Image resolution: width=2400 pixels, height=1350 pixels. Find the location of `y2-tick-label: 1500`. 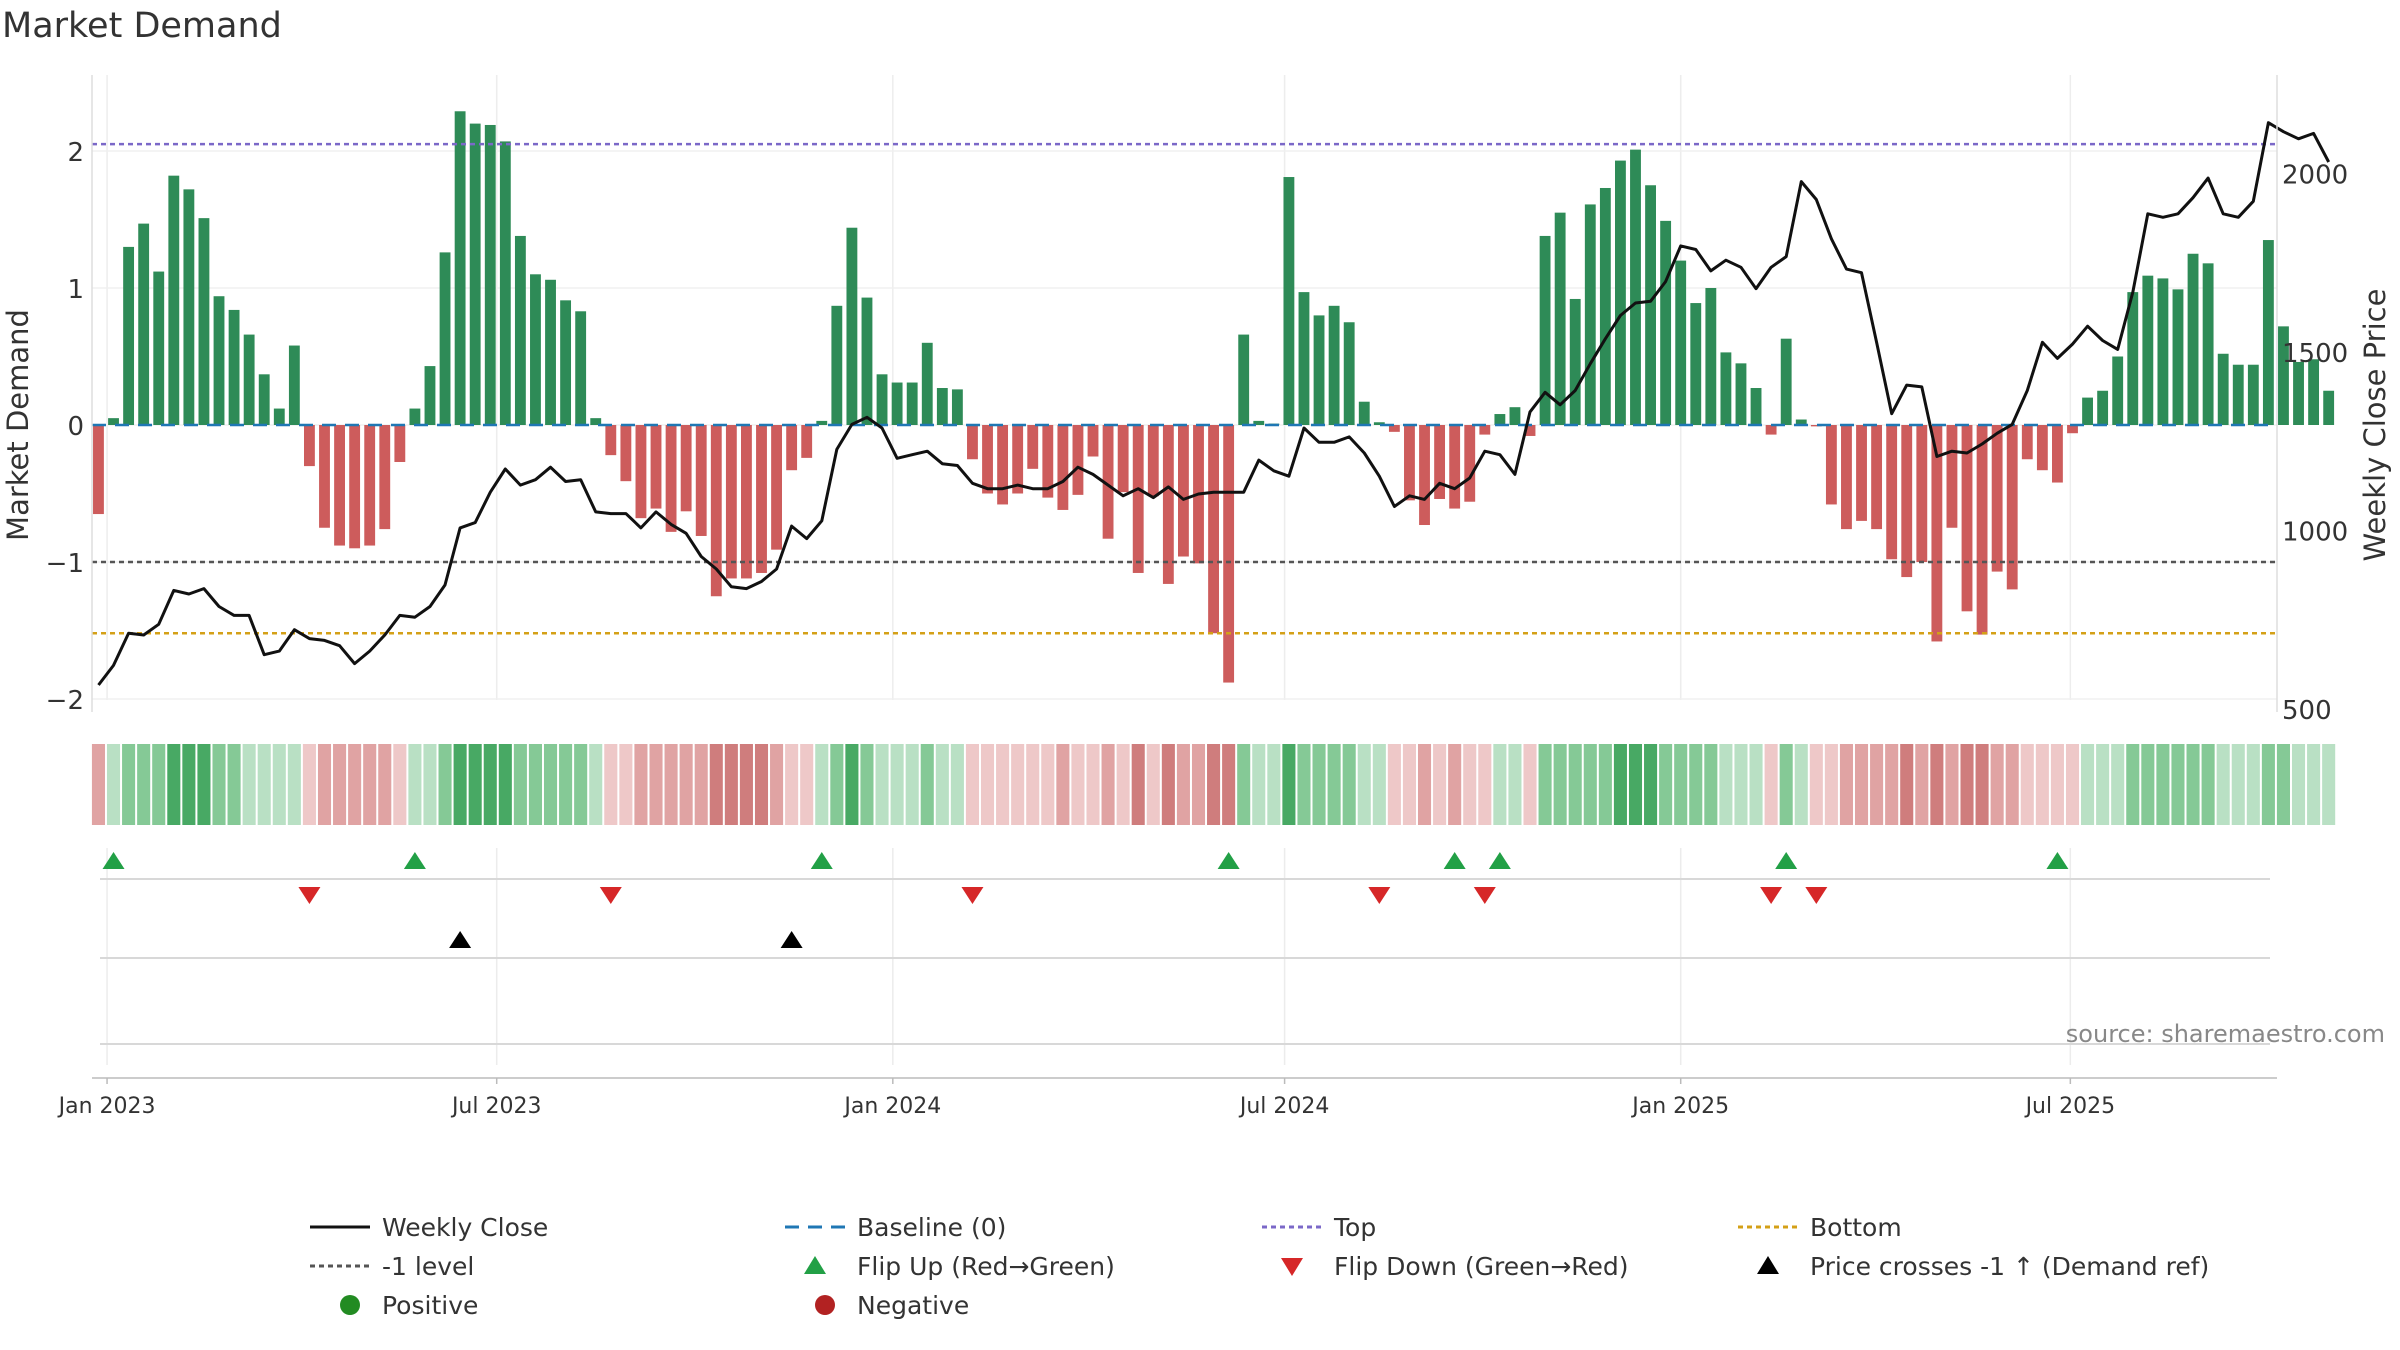

y2-tick-label: 1500 is located at coordinates (2315, 354).